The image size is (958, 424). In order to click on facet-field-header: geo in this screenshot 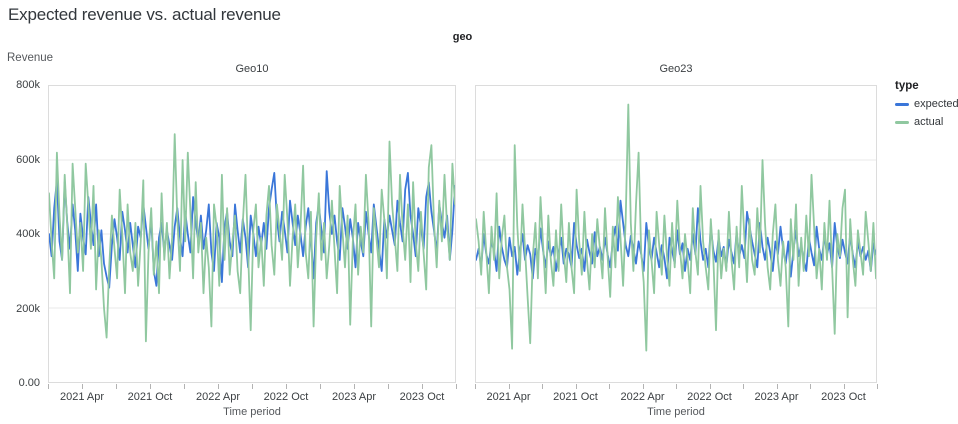, I will do `click(462, 37)`.